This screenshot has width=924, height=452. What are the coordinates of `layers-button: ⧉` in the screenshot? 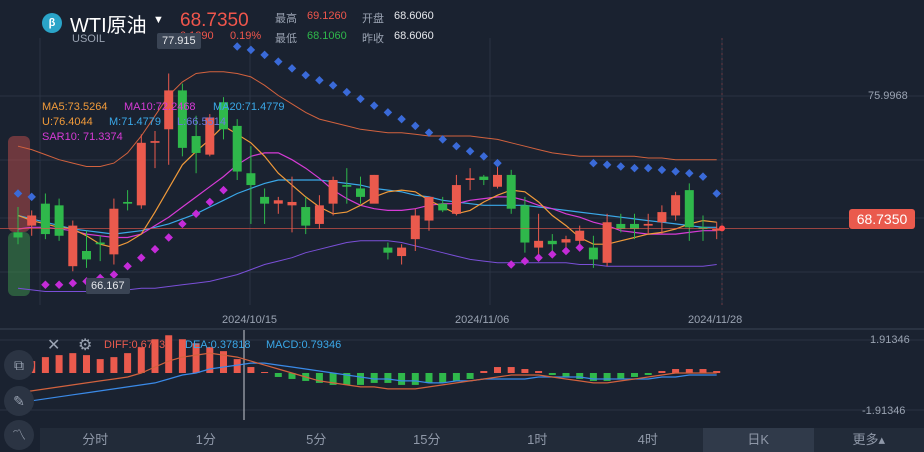 It's located at (19, 365).